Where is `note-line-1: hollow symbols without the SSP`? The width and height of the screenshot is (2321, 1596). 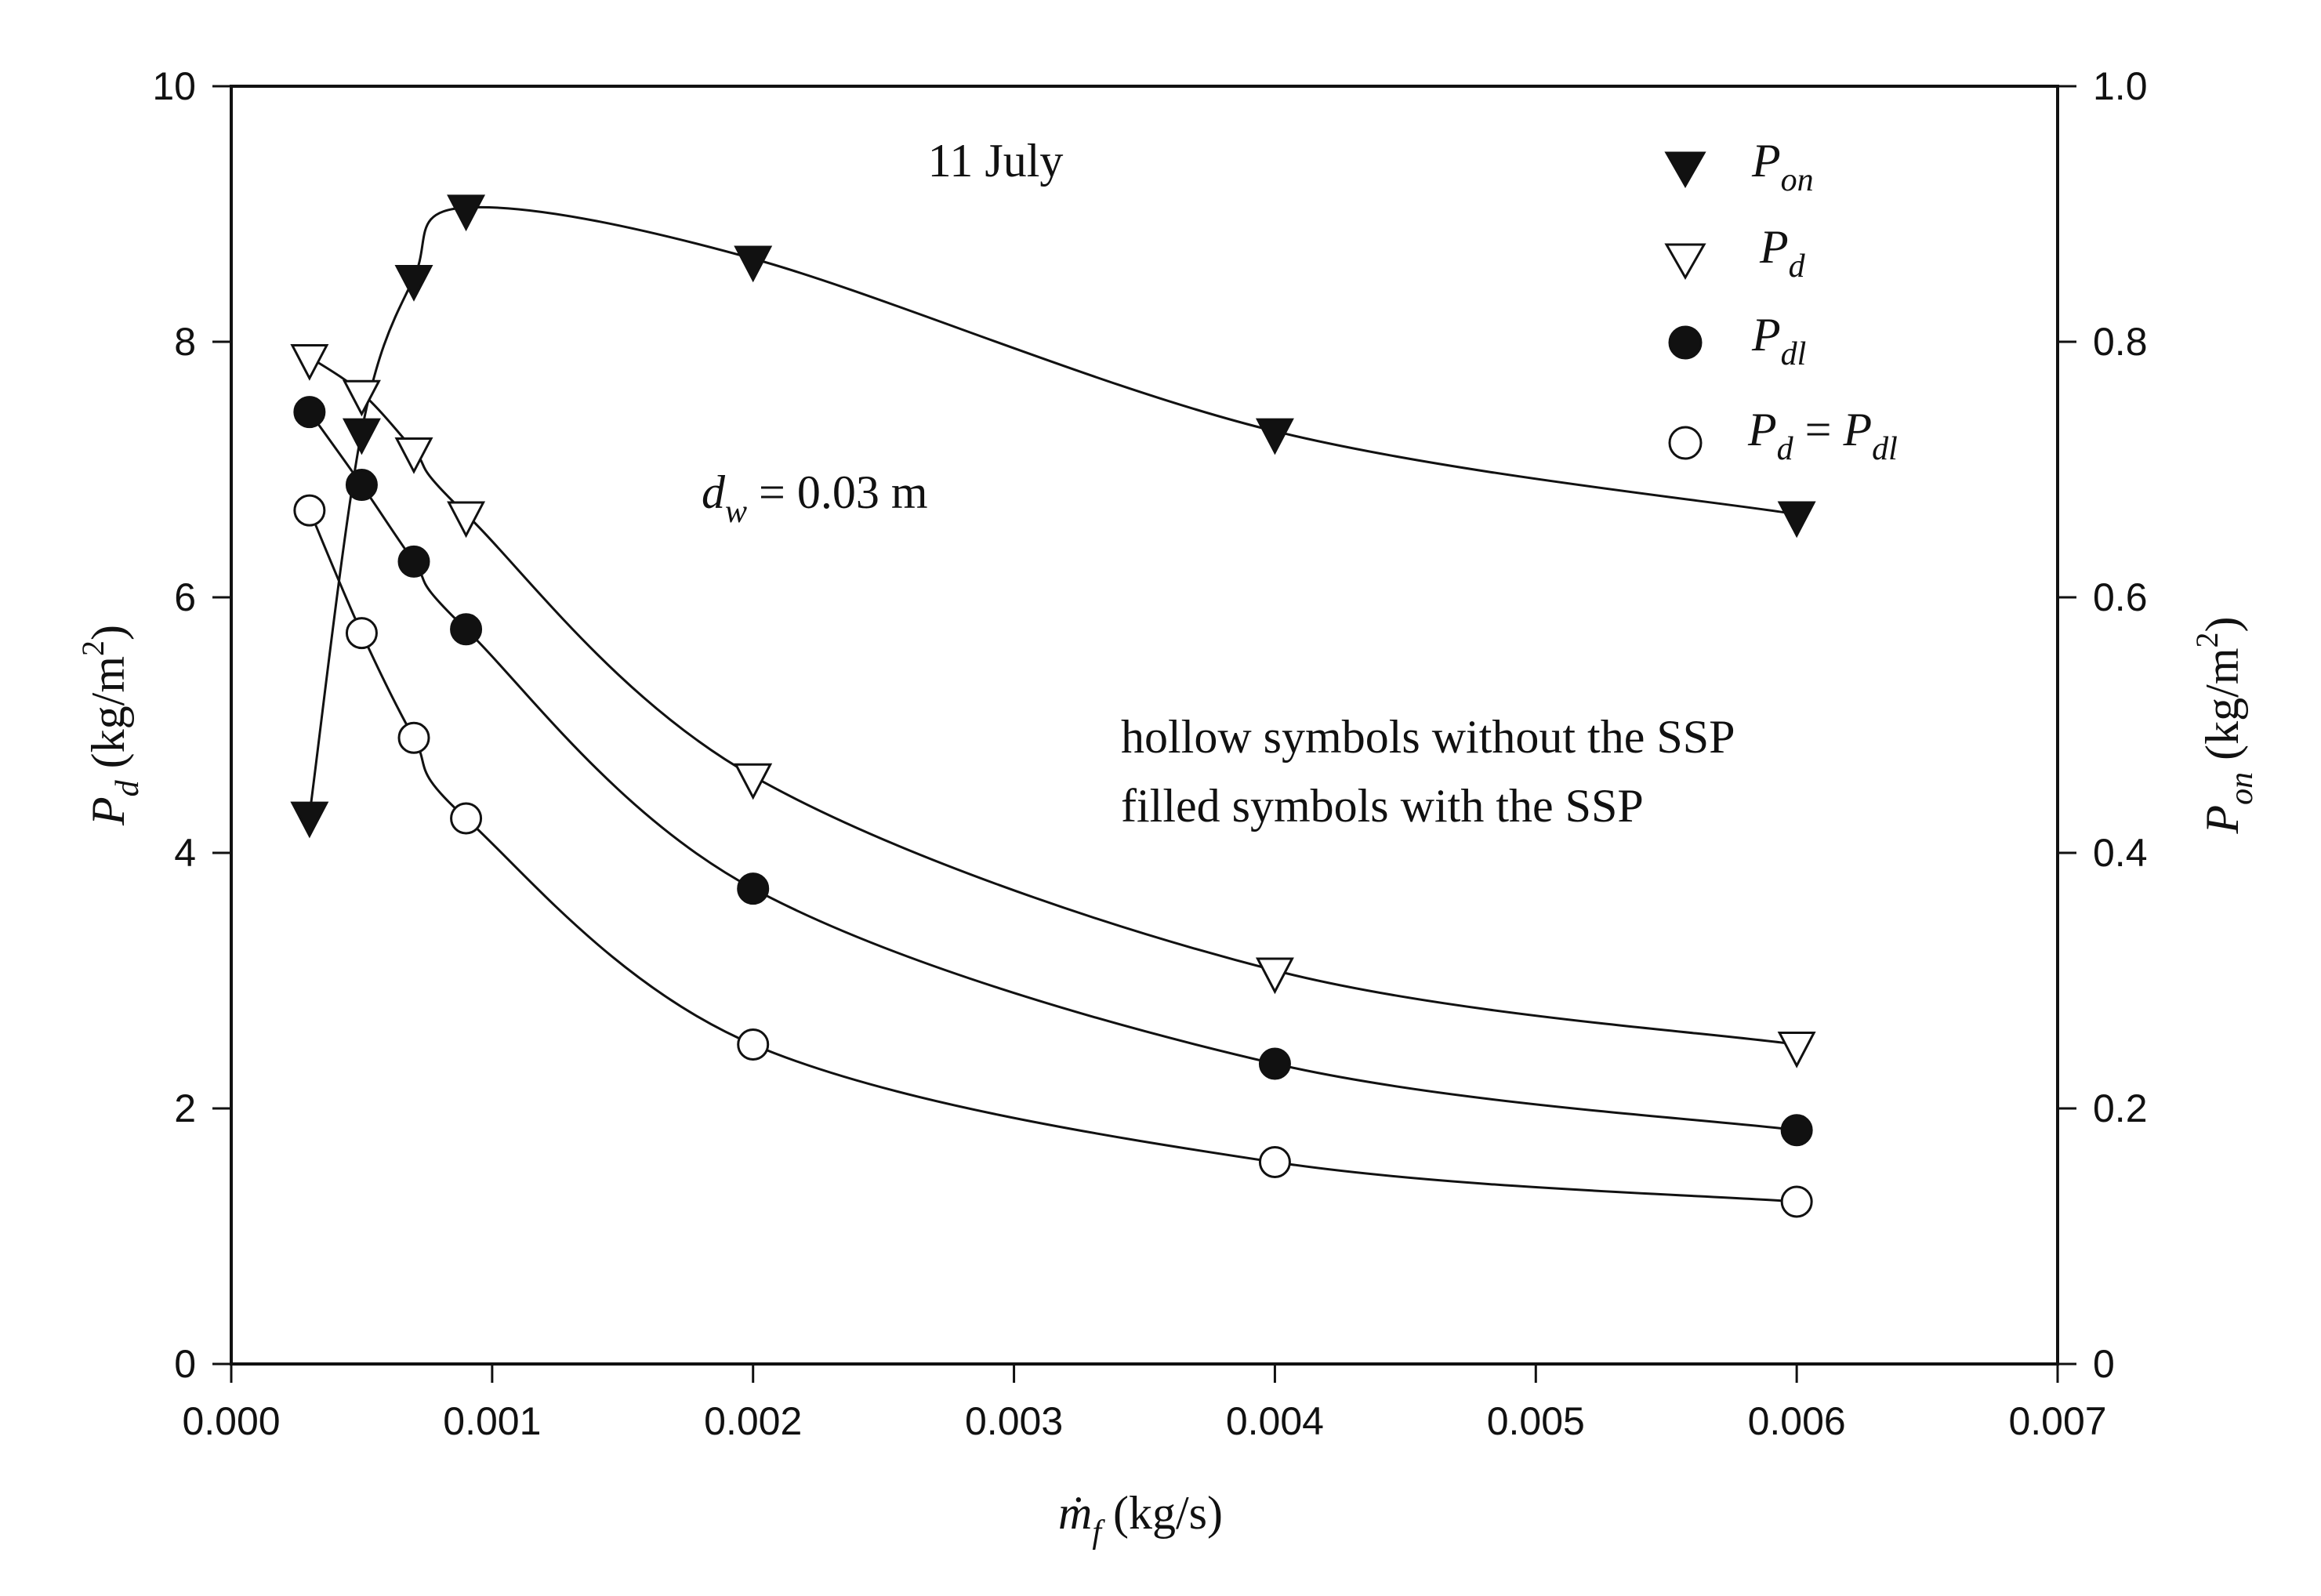 note-line-1: hollow symbols without the SSP is located at coordinates (1428, 737).